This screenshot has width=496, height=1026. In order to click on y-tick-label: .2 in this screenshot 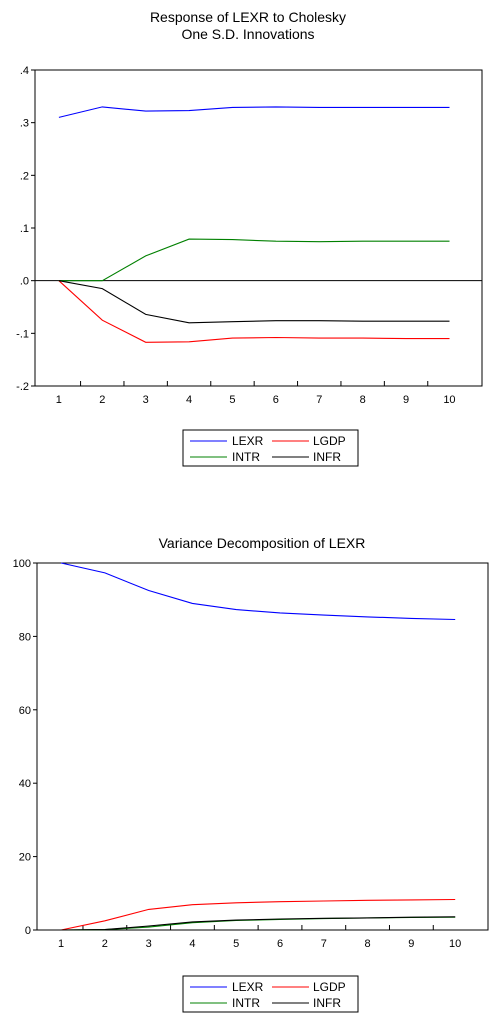, I will do `click(24, 176)`.